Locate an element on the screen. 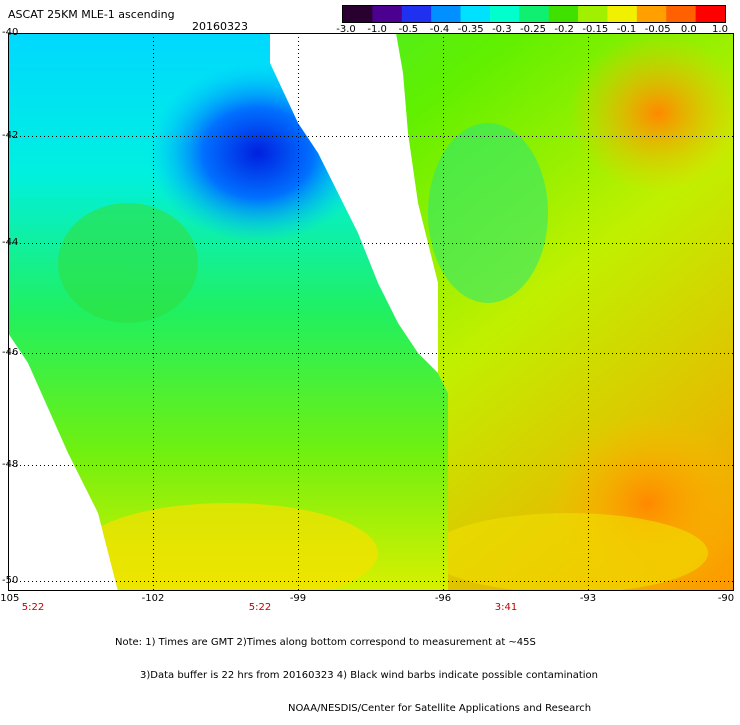  colorbar-label: -0.25 is located at coordinates (533, 29).